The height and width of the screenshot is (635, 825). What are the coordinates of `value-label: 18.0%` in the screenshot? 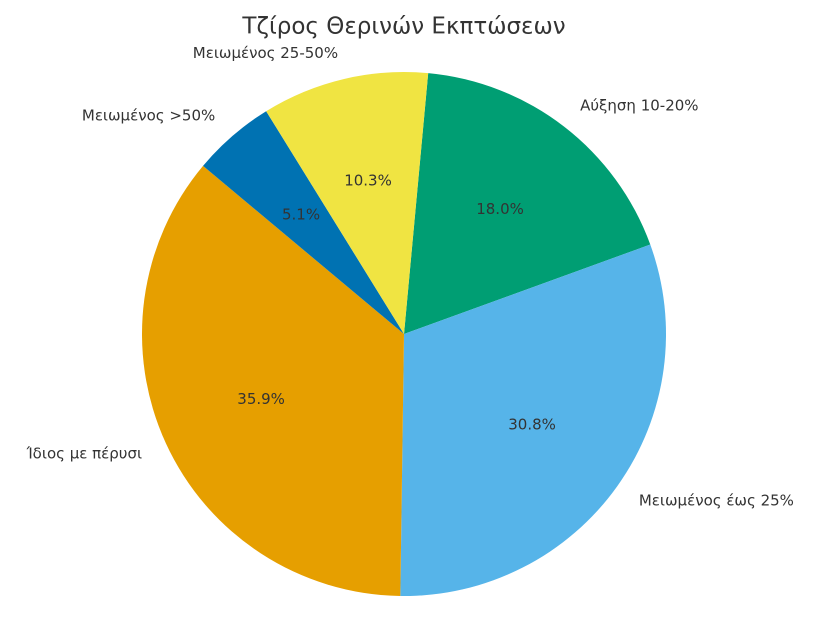 It's located at (500, 209).